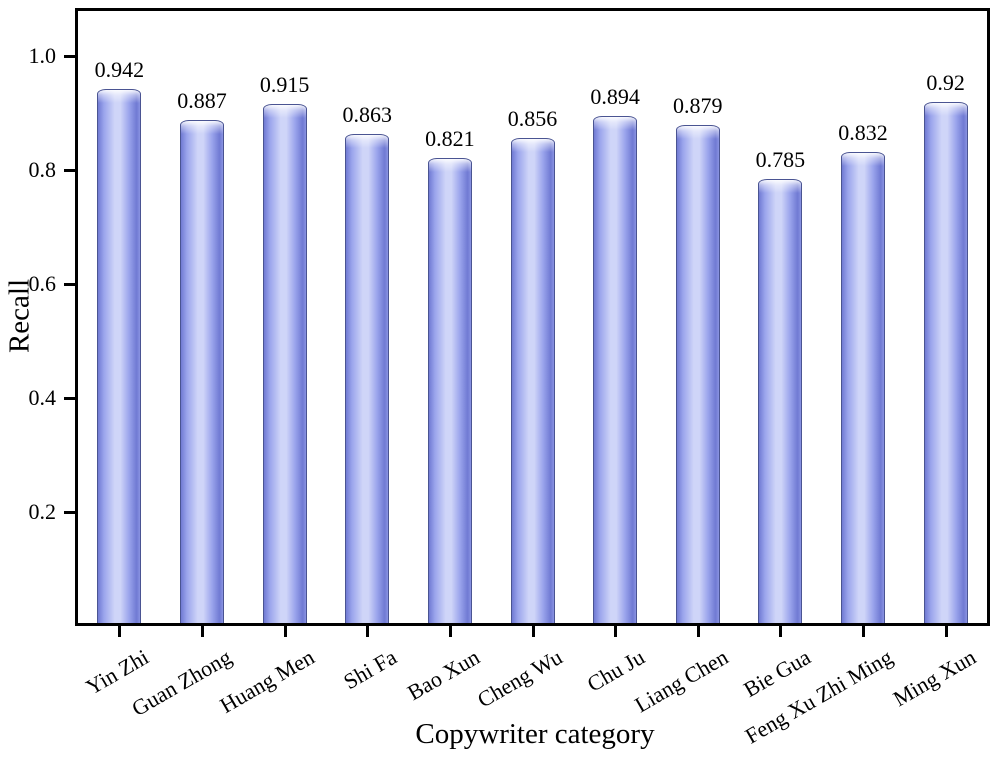 This screenshot has width=1000, height=764. I want to click on bar-yin-zhi, so click(119, 356).